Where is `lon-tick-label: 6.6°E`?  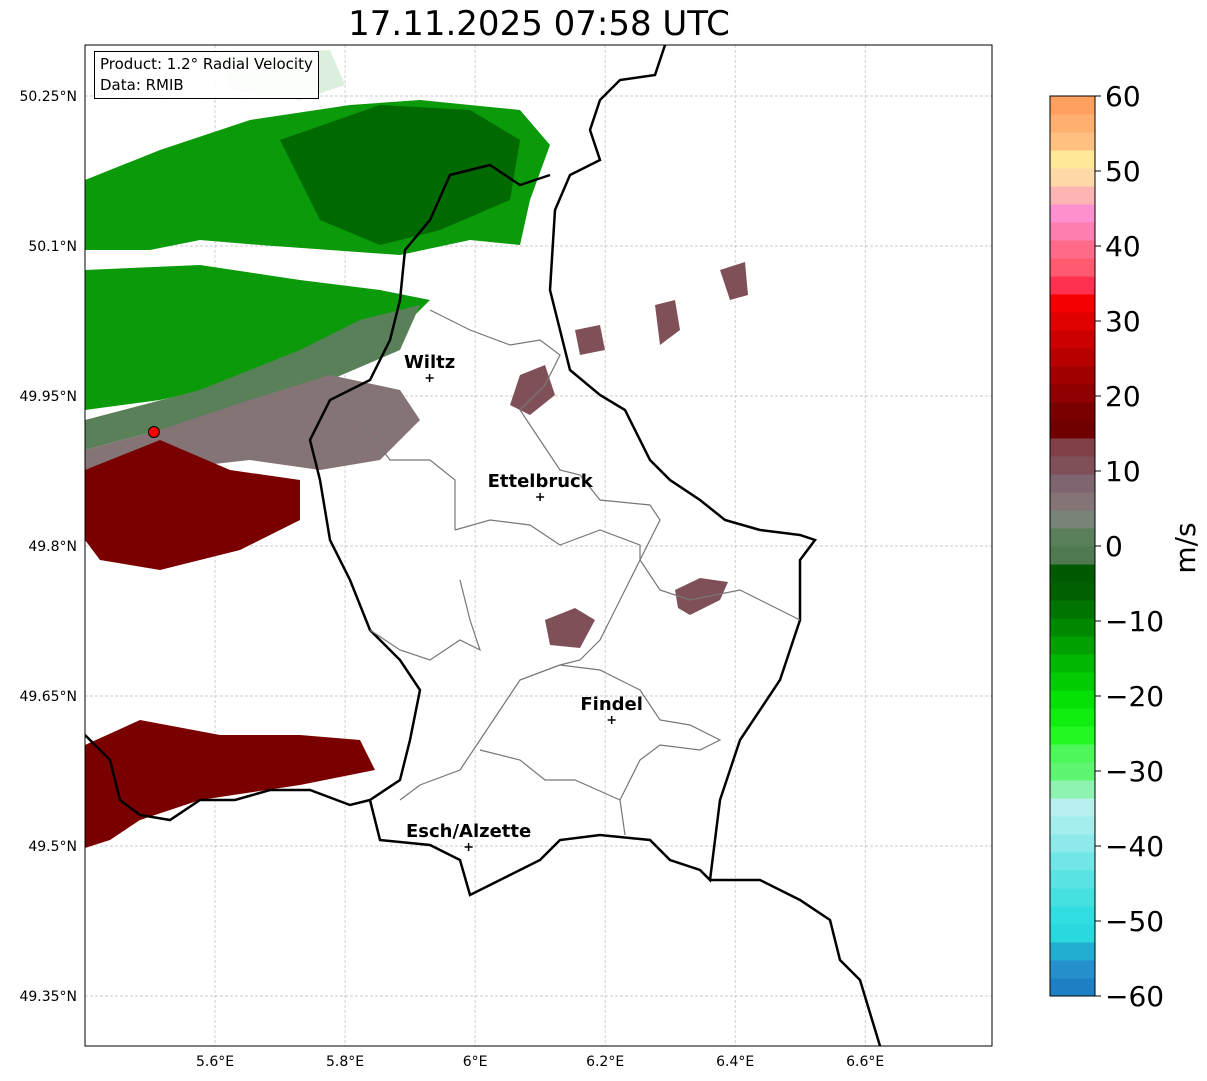 lon-tick-label: 6.6°E is located at coordinates (865, 1062).